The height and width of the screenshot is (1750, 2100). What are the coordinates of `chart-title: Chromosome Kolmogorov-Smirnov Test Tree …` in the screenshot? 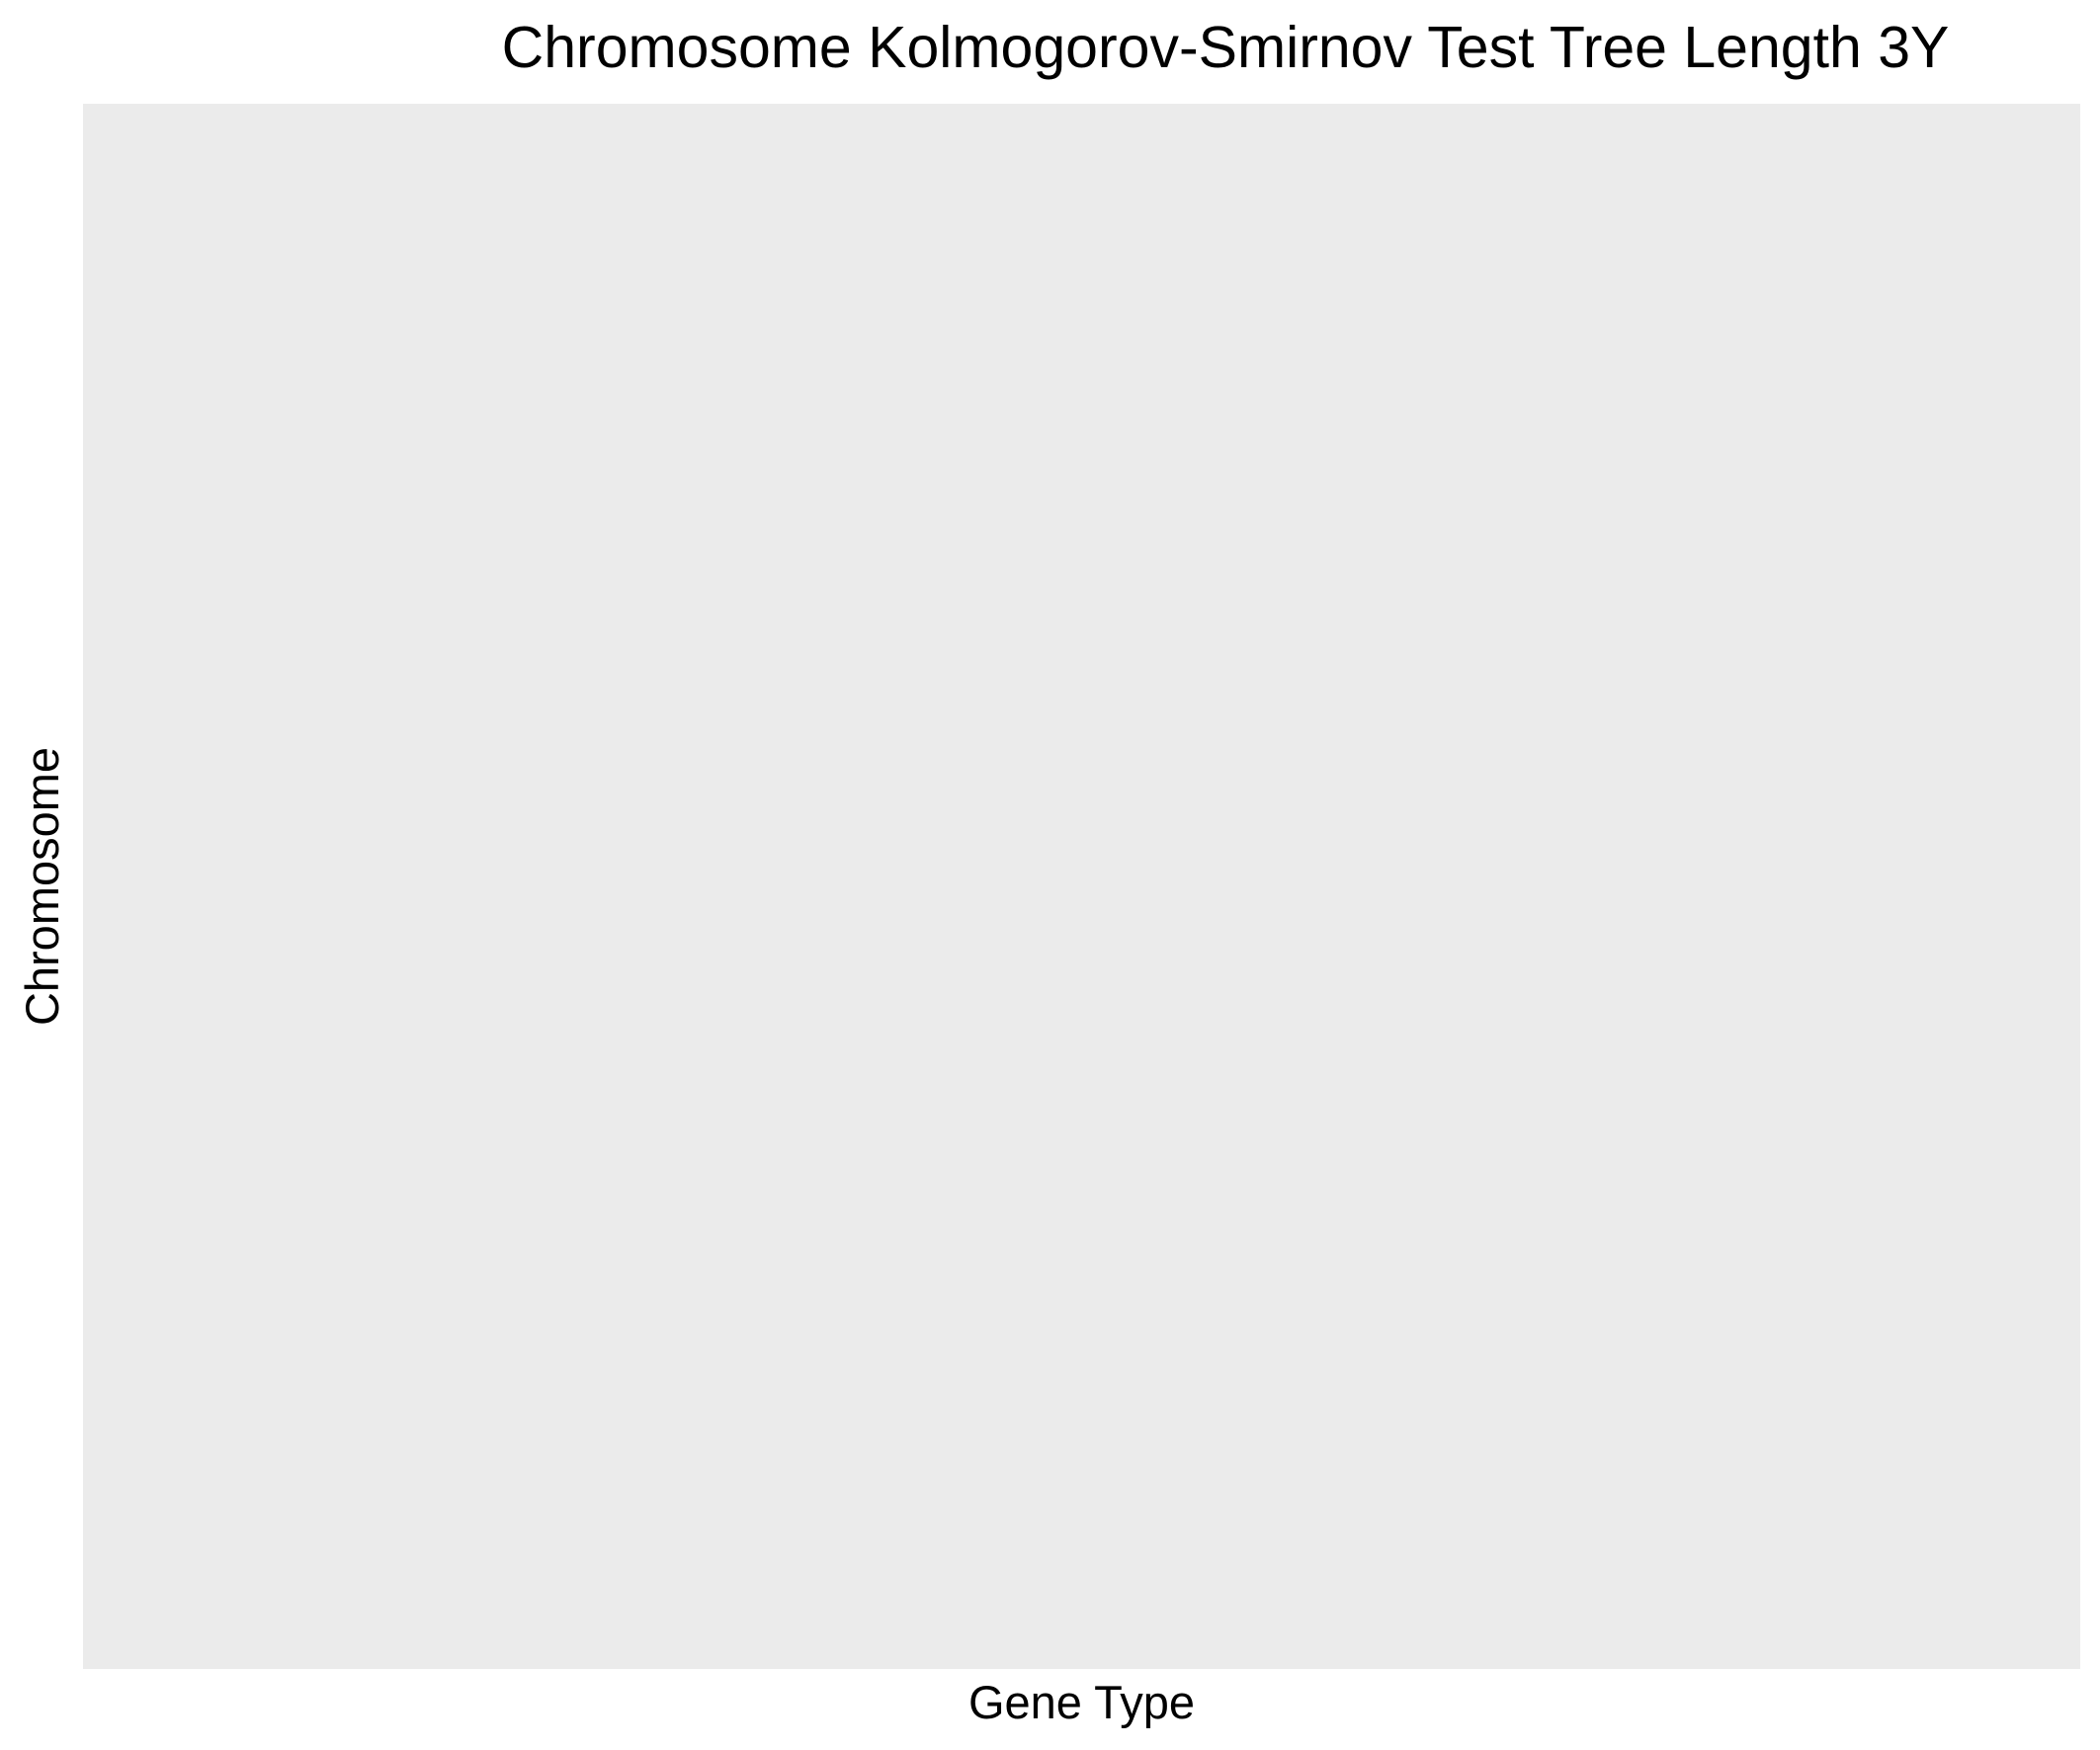 It's located at (1225, 47).